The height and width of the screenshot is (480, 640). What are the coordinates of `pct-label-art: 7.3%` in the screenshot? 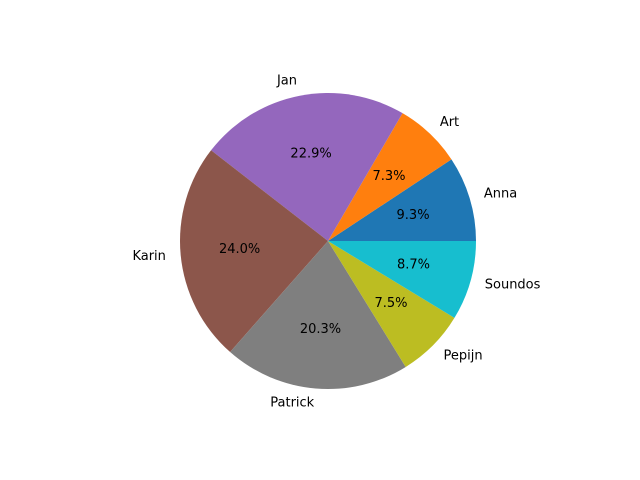 It's located at (388, 176).